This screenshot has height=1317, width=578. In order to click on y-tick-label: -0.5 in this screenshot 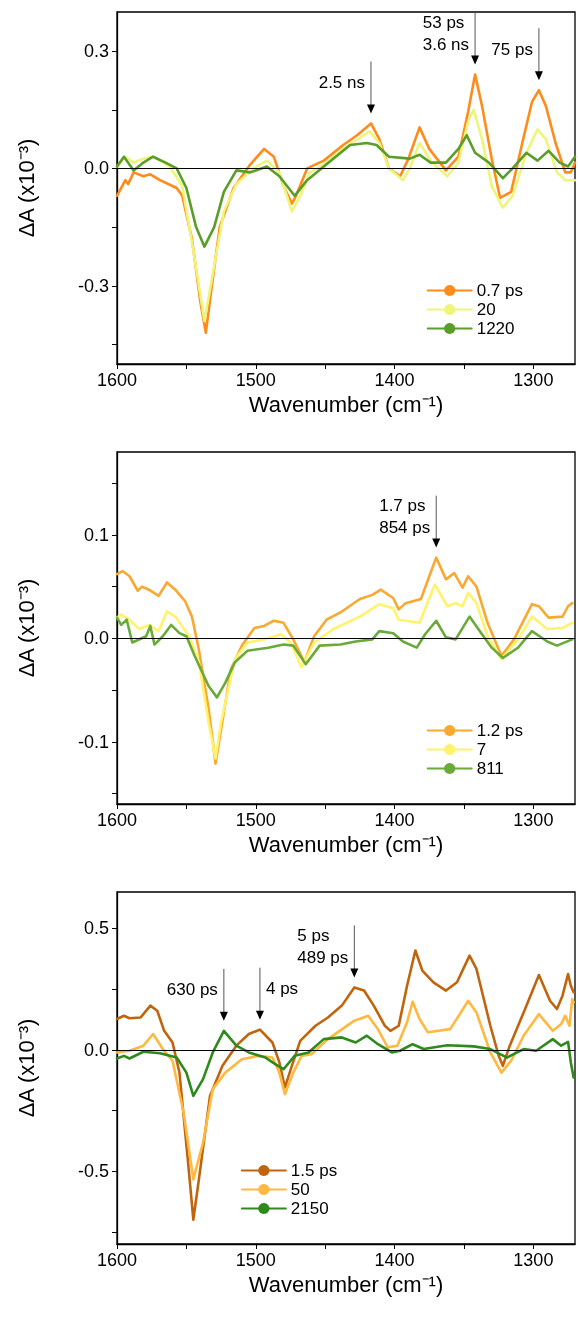, I will do `click(93, 1171)`.